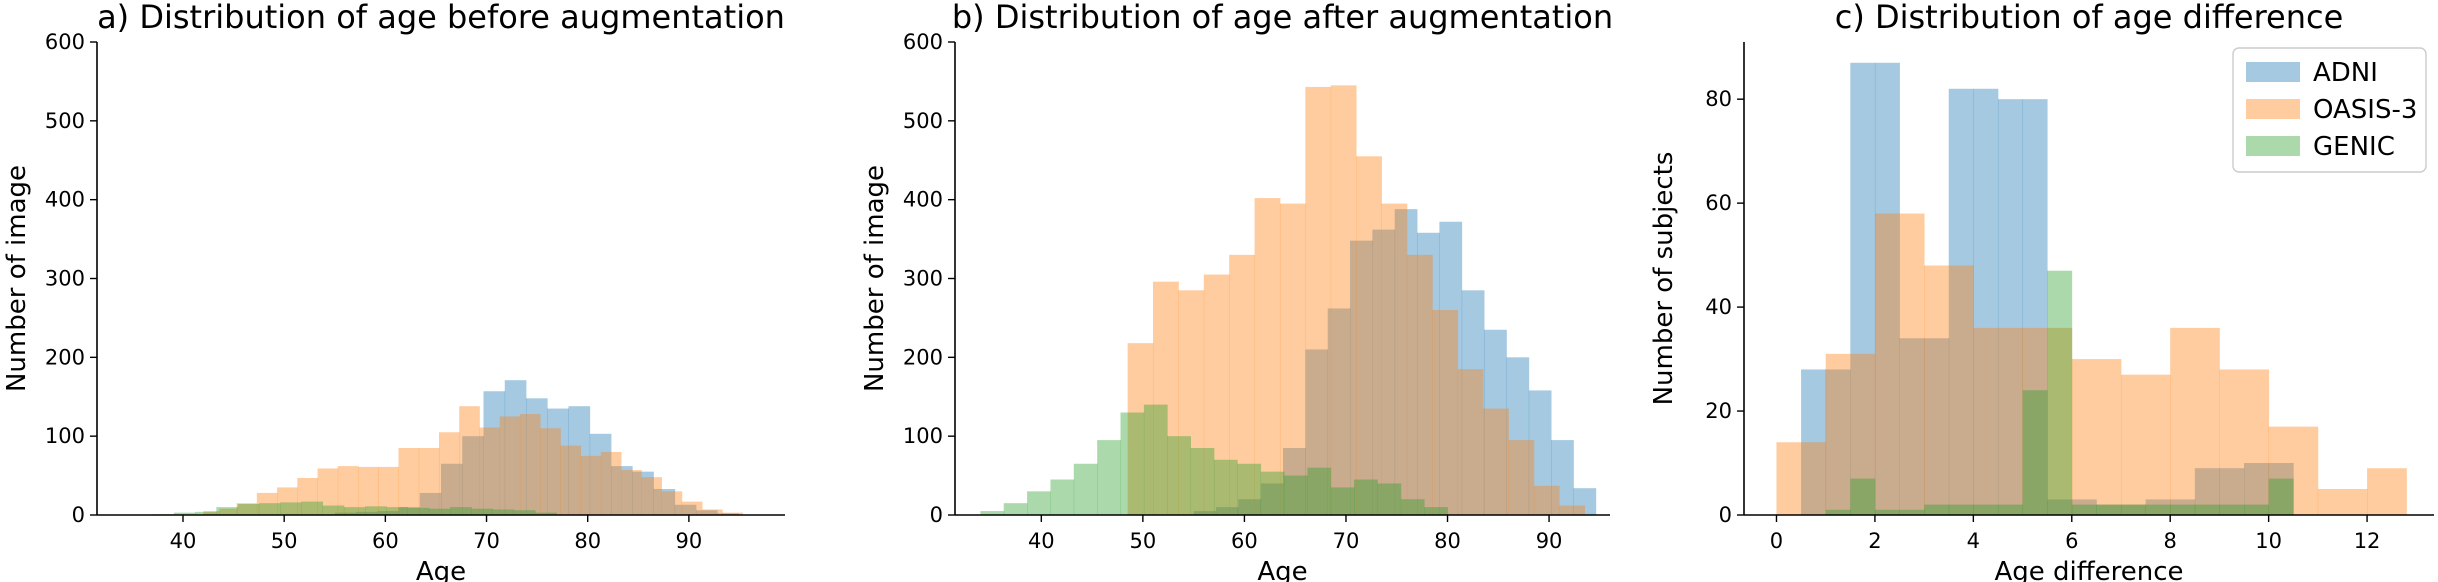 This screenshot has height=582, width=2438. What do you see at coordinates (1549, 541) in the screenshot?
I see `x-tick-label: 90` at bounding box center [1549, 541].